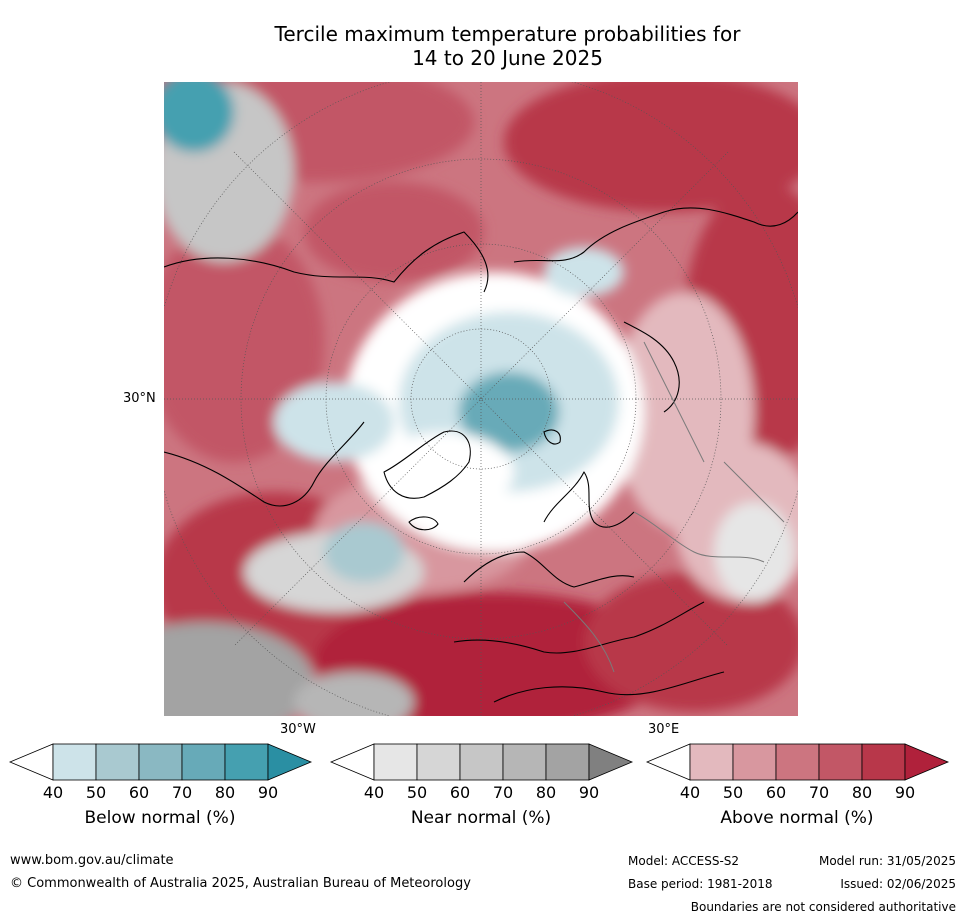 This screenshot has height=919, width=965. Describe the element at coordinates (797, 793) in the screenshot. I see `above-normal-ticks: 40 50 60 70 80 90` at that location.